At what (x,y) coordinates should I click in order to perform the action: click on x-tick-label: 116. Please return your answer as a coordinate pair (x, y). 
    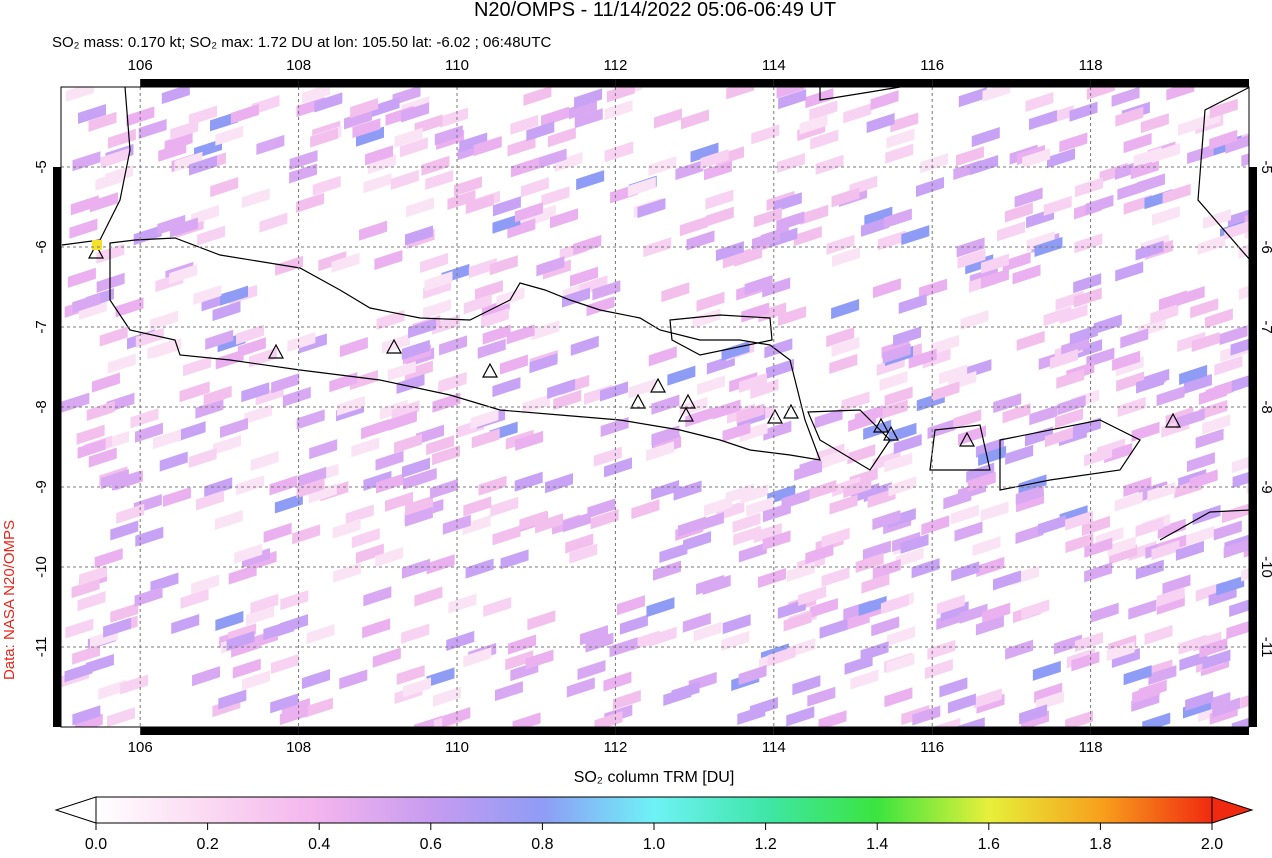
    Looking at the image, I should click on (932, 65).